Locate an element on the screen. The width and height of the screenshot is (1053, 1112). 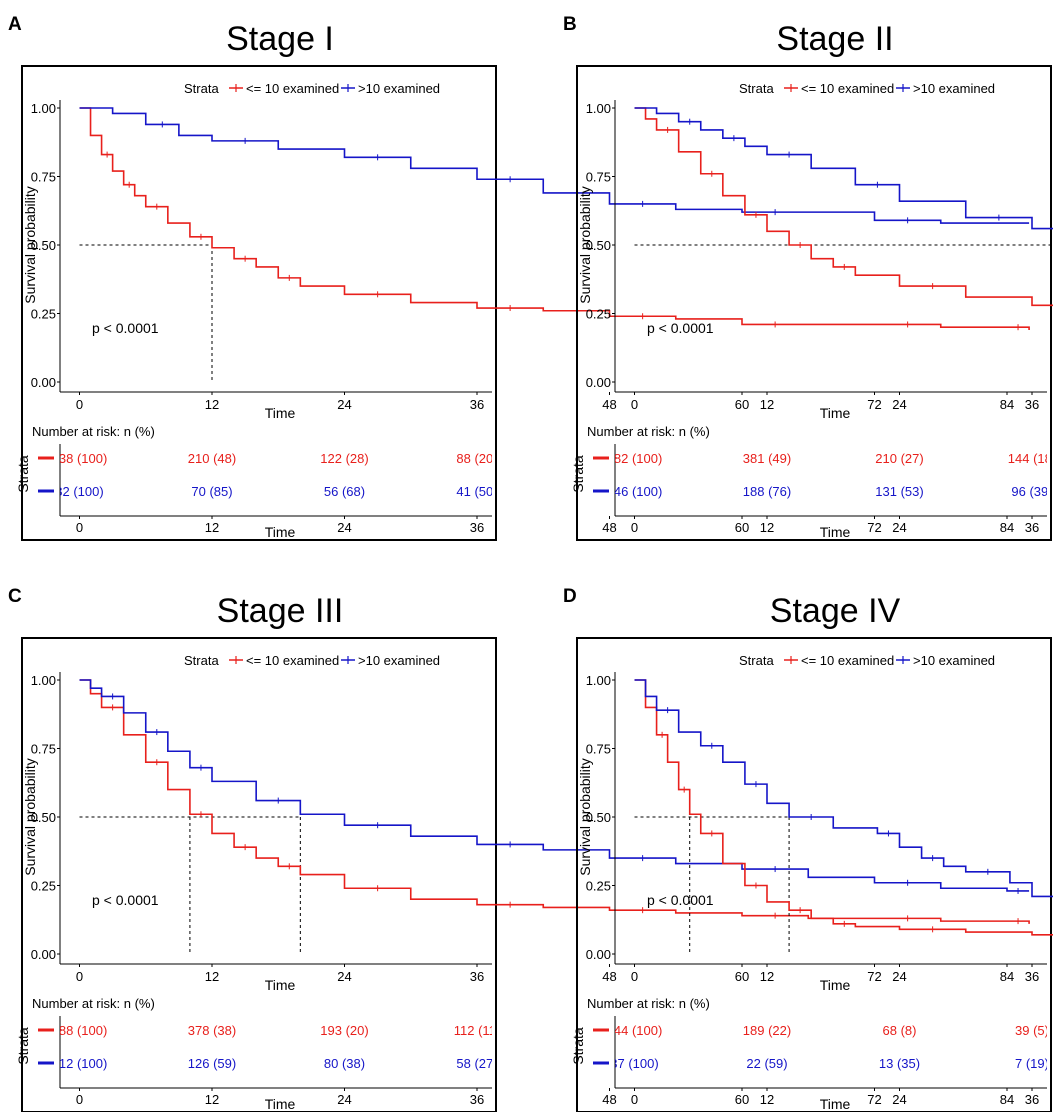
legend-item-group1: <= 10 examined is located at coordinates (284, 660).